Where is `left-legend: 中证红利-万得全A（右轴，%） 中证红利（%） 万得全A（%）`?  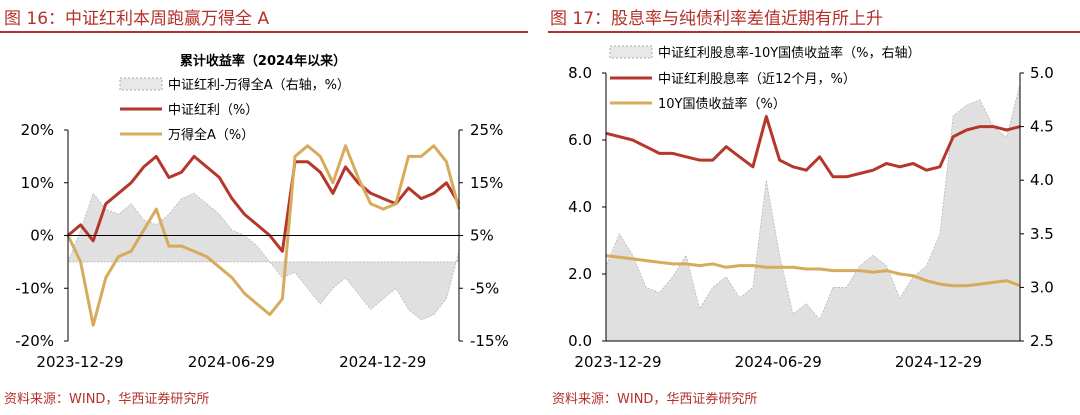
left-legend: 中证红利-万得全A（右轴，%） 中证红利（%） 万得全A（%） is located at coordinates (234, 110).